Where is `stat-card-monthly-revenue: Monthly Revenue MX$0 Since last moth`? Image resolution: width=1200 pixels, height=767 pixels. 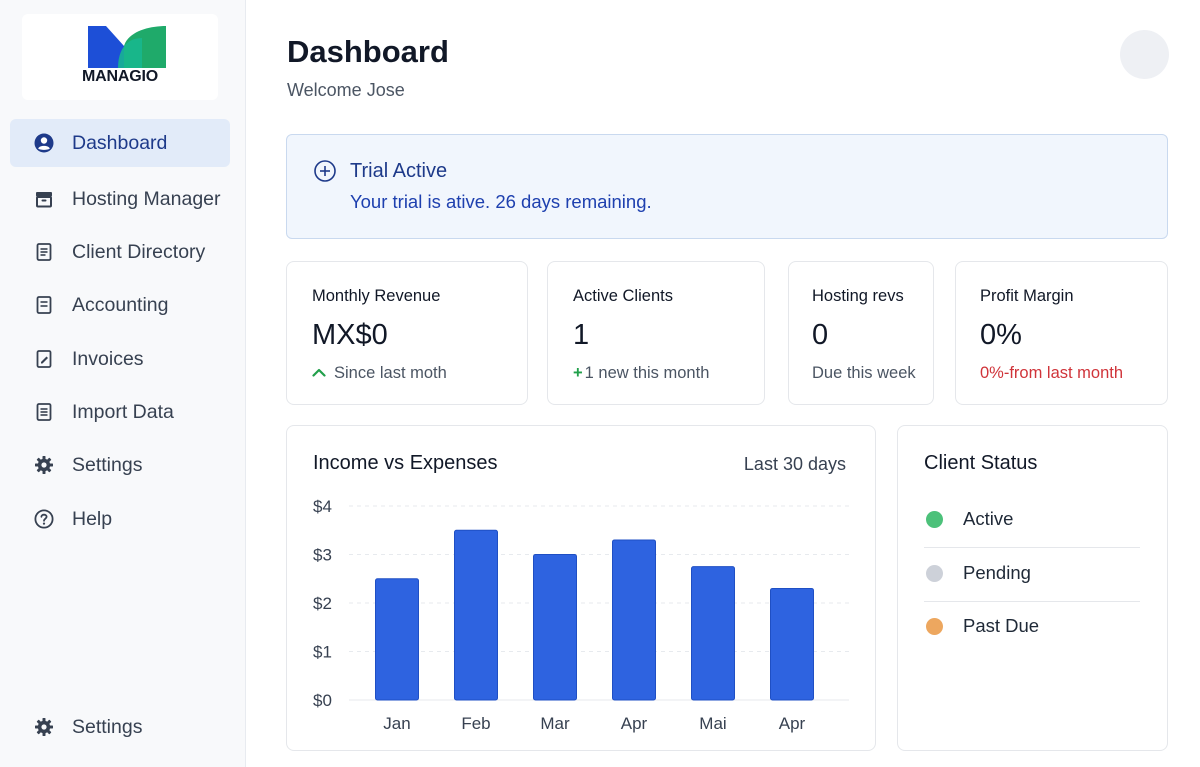
stat-card-monthly-revenue: Monthly Revenue MX$0 Since last moth is located at coordinates (407, 333).